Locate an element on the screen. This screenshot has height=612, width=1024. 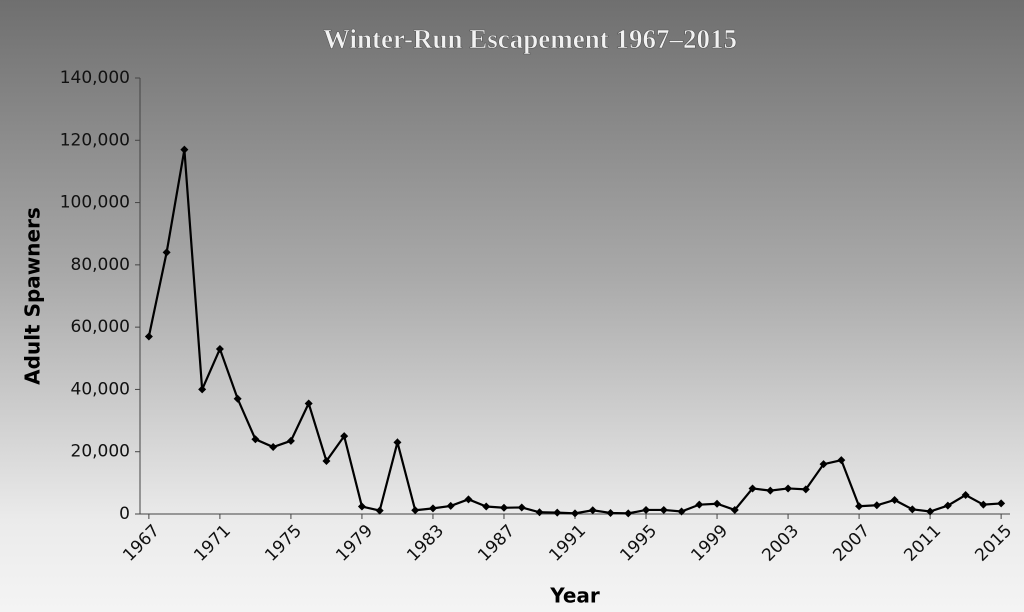
y-tick-label: 0 is located at coordinates (124, 514).